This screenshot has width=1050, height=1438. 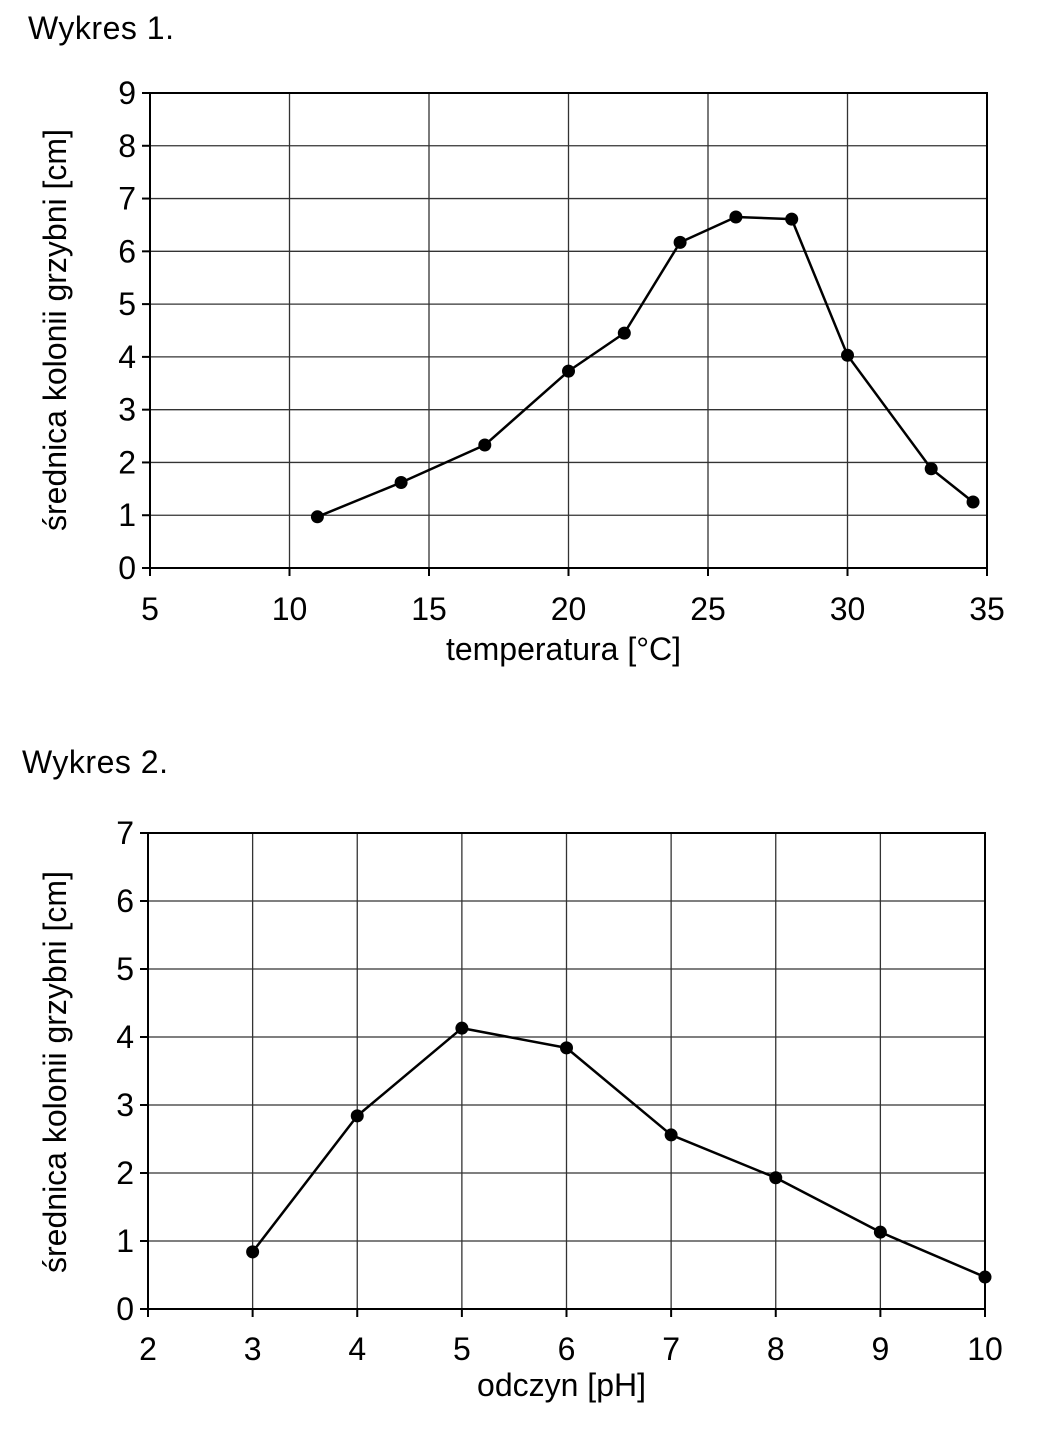 What do you see at coordinates (671, 1349) in the screenshot?
I see `chart-2-x-tick-label: 7` at bounding box center [671, 1349].